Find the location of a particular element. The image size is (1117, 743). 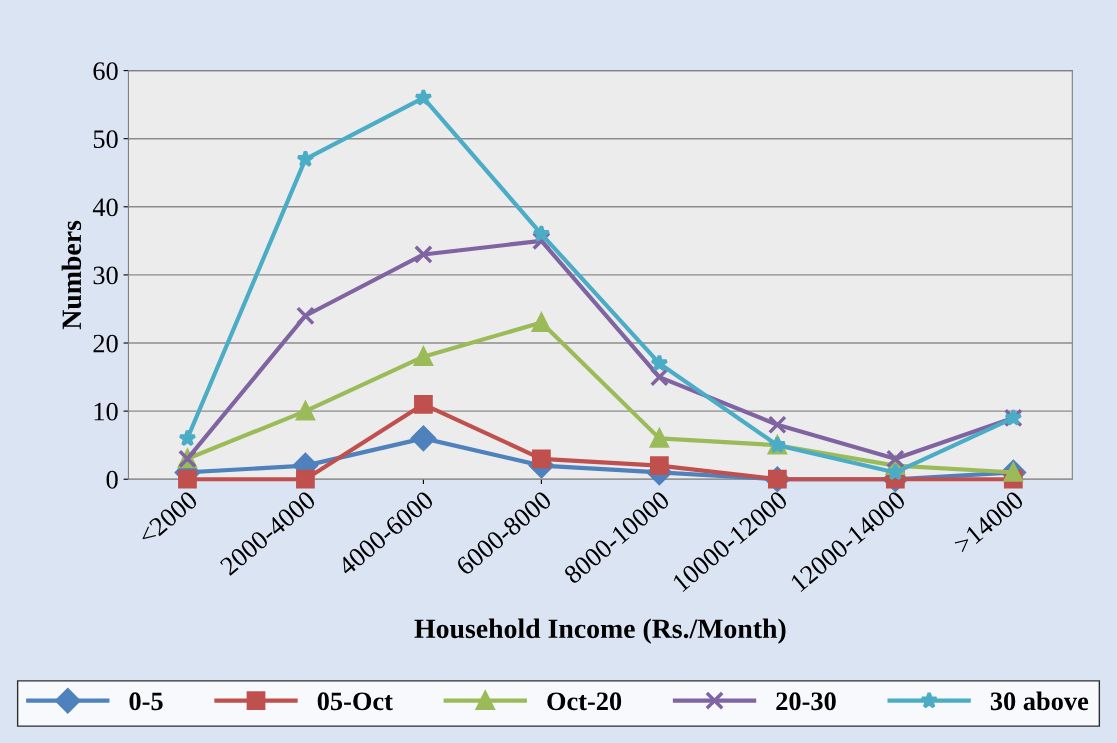

y-tick-label: 0 is located at coordinates (112, 479).